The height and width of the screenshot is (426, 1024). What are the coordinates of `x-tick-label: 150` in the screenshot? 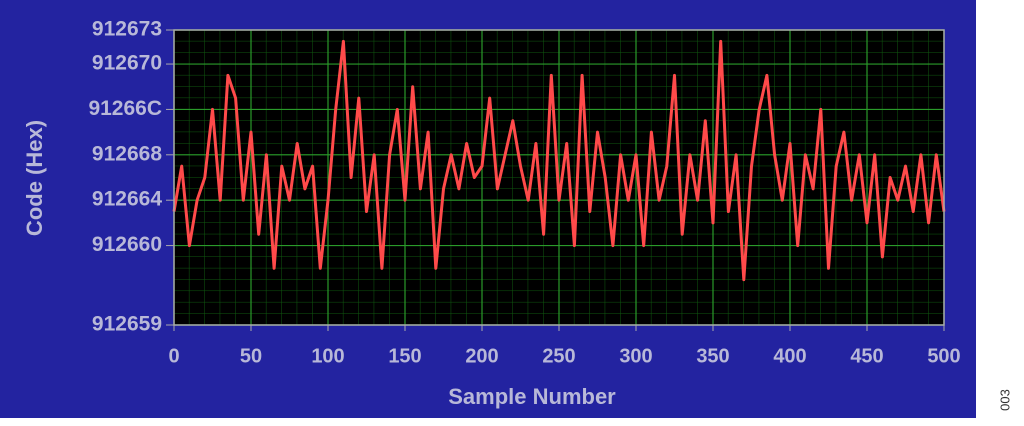 It's located at (404, 356).